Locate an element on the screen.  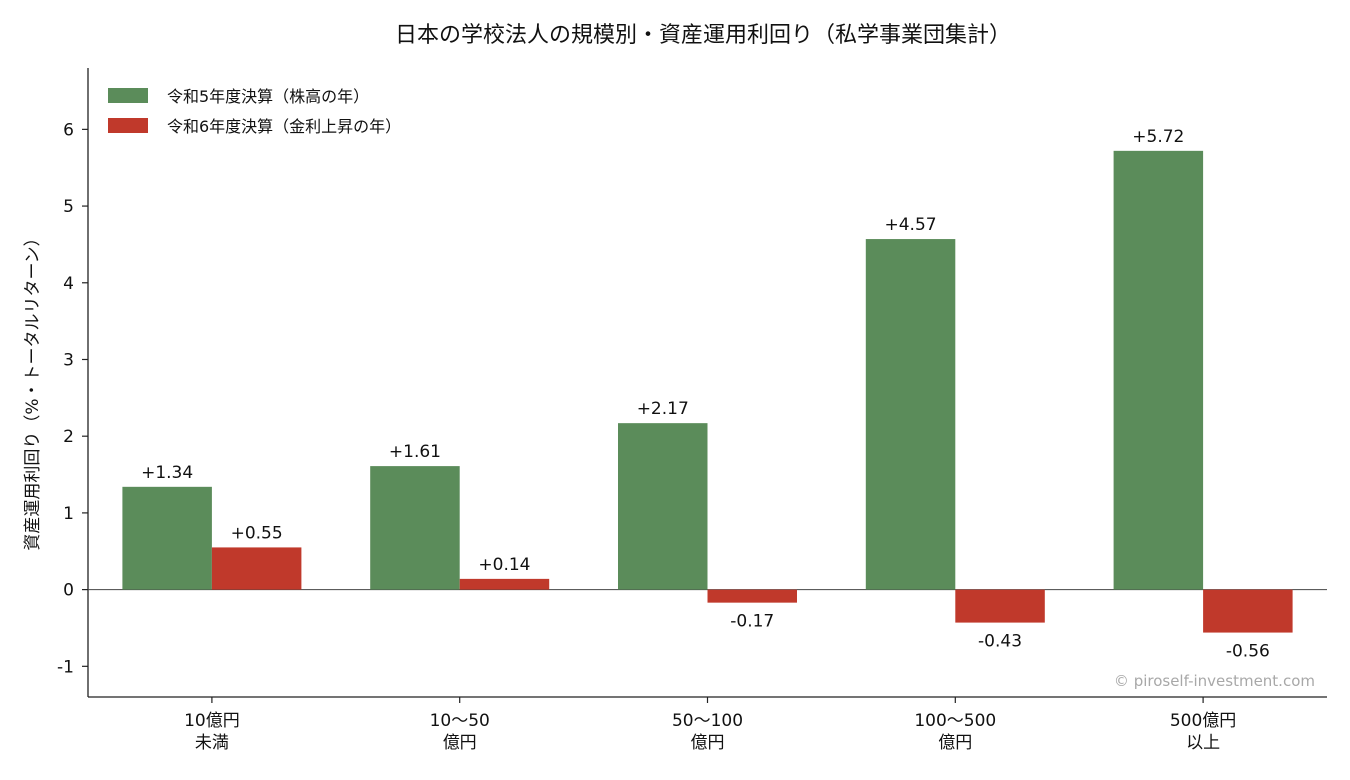
y-tick-label: -1 is located at coordinates (65, 667).